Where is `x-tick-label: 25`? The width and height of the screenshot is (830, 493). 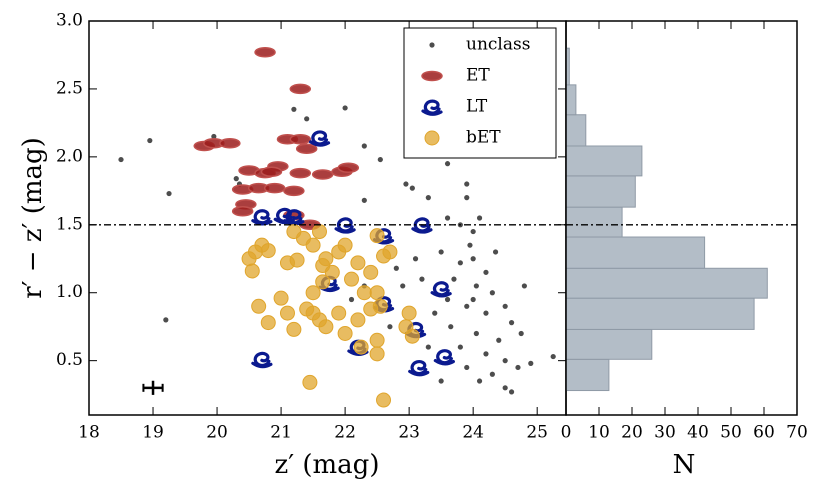 x-tick-label: 25 is located at coordinates (537, 433).